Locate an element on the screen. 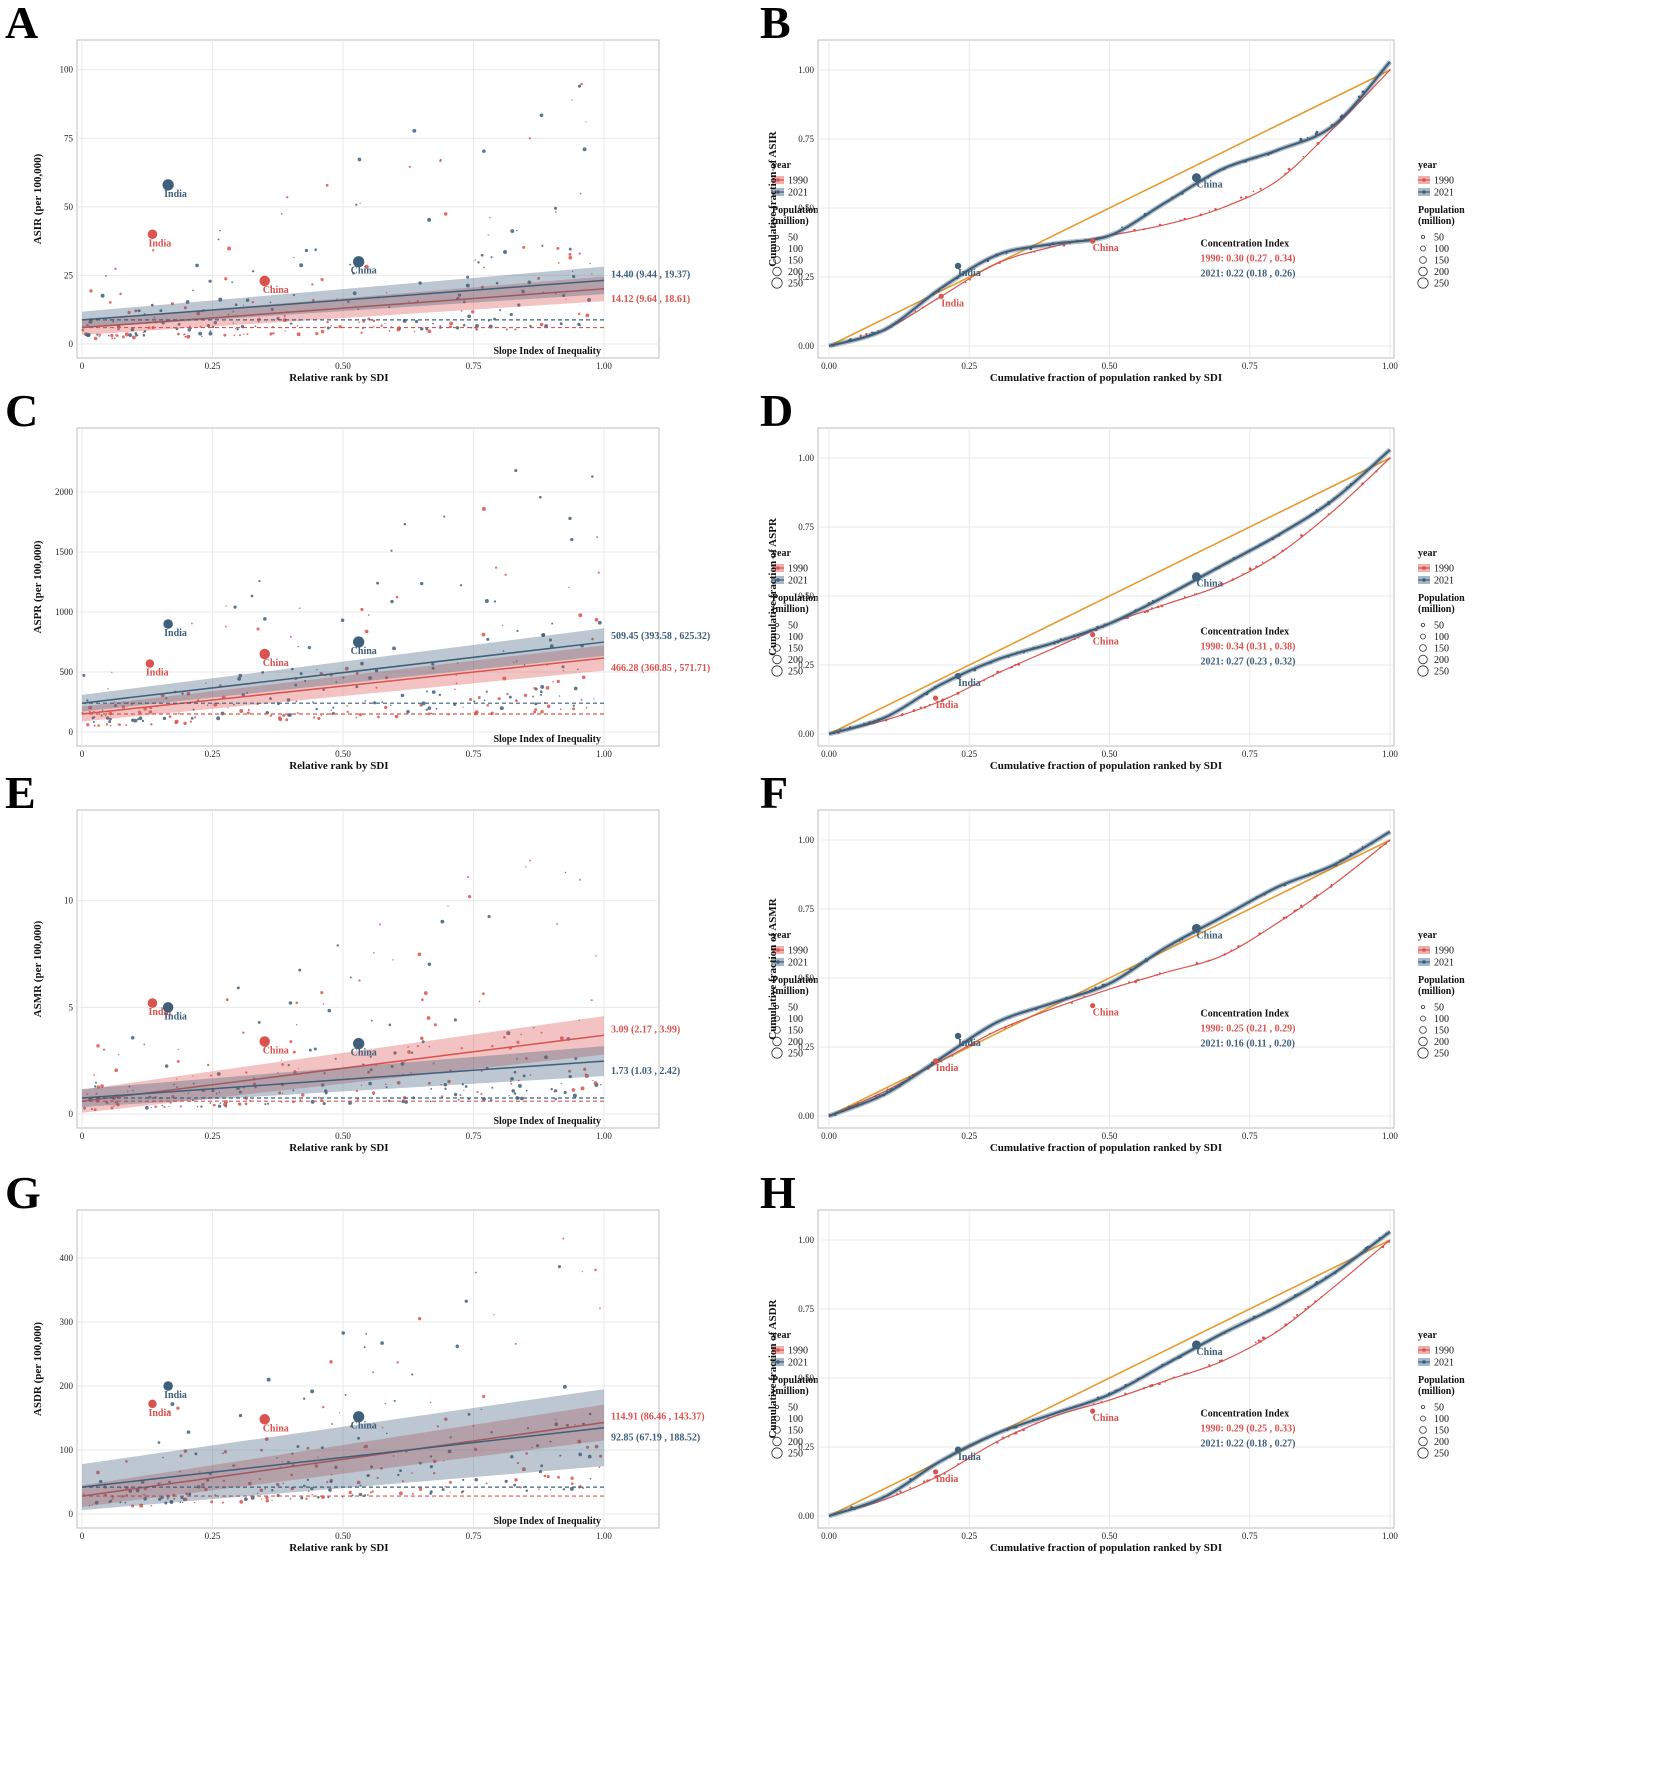 The image size is (1672, 1772). country-label-china: China is located at coordinates (1209, 935).